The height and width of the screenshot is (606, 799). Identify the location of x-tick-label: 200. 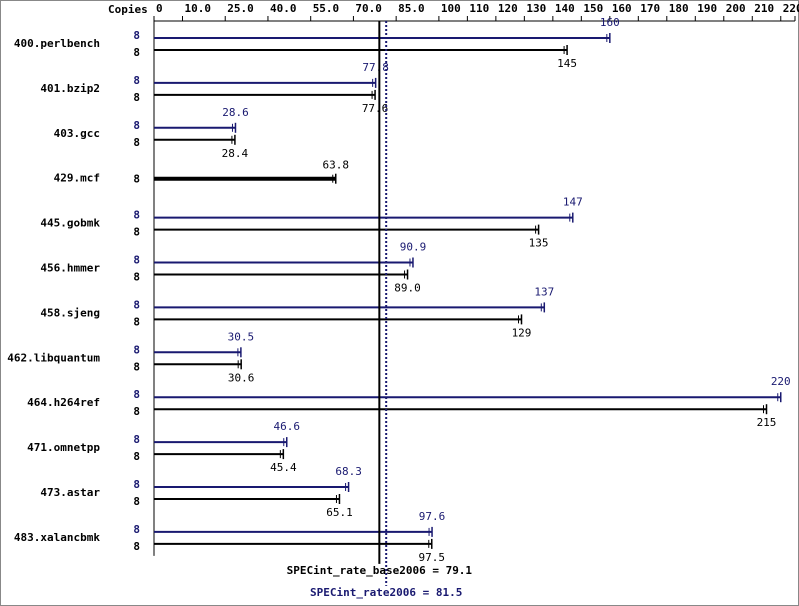
(736, 8).